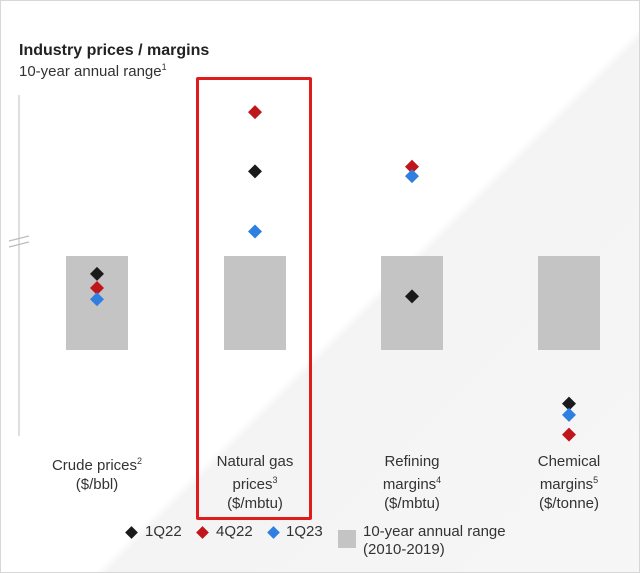 The width and height of the screenshot is (640, 573). I want to click on footnote-marker: 3, so click(275, 480).